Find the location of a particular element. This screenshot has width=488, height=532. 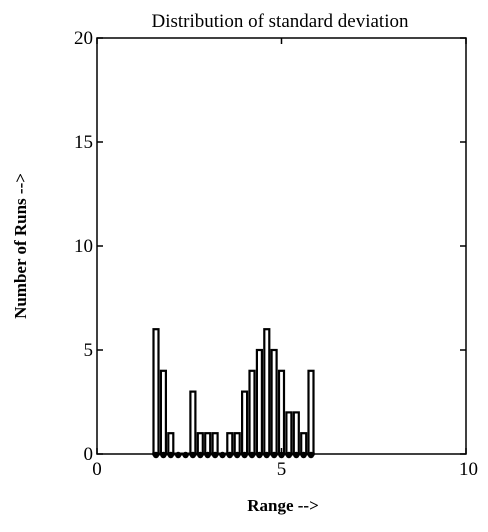

y-tick-label: 20 is located at coordinates (83, 38).